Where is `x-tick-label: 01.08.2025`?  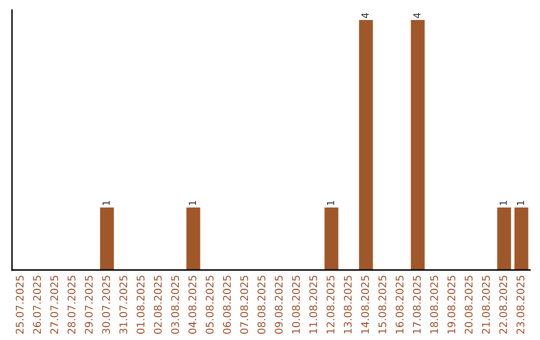
x-tick-label: 01.08.2025 is located at coordinates (140, 305).